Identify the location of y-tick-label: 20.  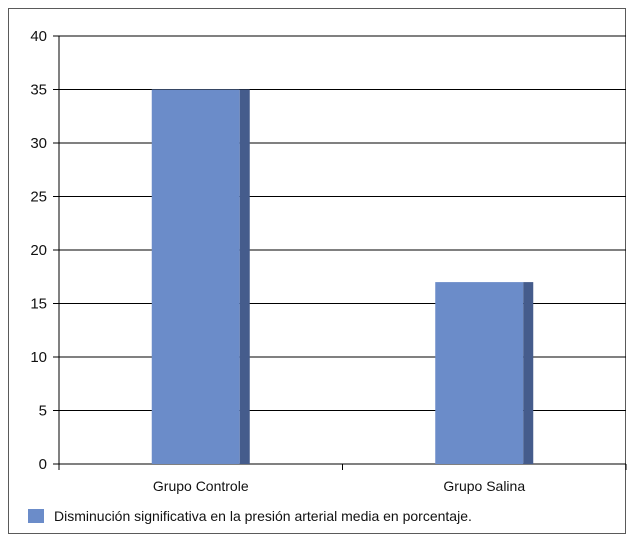
(38, 250).